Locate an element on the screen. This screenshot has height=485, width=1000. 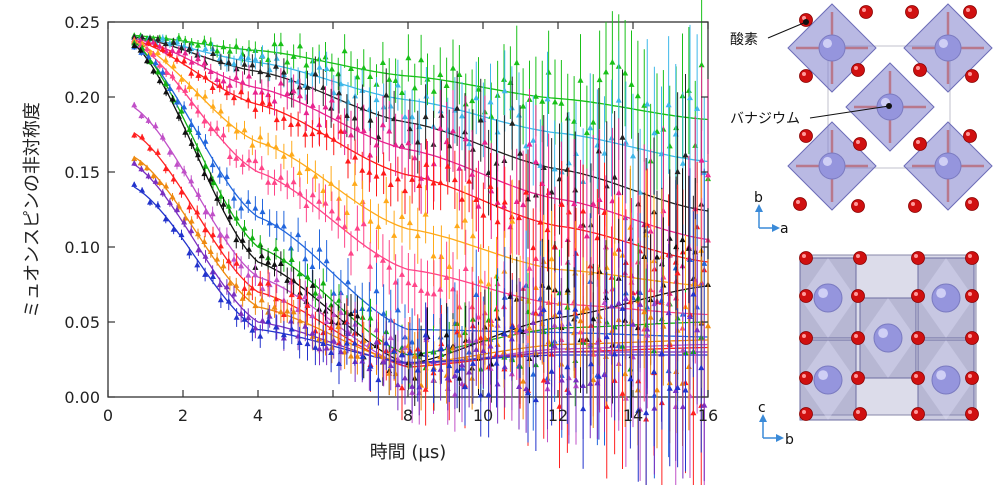
axis-indicator-ab: b a is located at coordinates (771, 213).